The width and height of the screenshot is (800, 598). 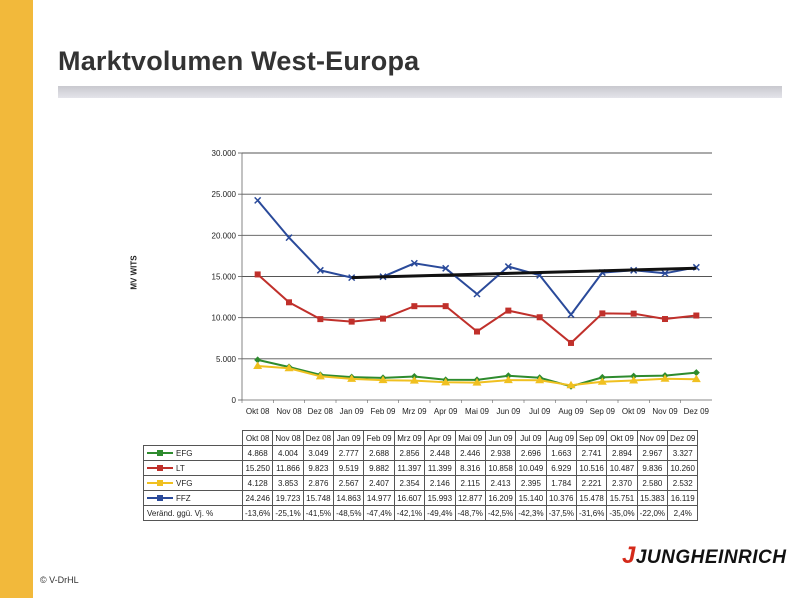 I want to click on table-cell: 2.696, so click(x=531, y=453).